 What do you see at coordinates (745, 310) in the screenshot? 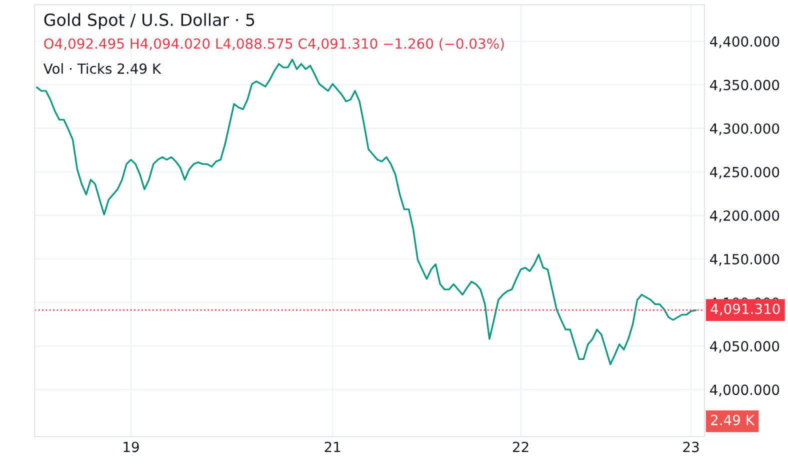
I see `ref-line-label: 4,091.310` at bounding box center [745, 310].